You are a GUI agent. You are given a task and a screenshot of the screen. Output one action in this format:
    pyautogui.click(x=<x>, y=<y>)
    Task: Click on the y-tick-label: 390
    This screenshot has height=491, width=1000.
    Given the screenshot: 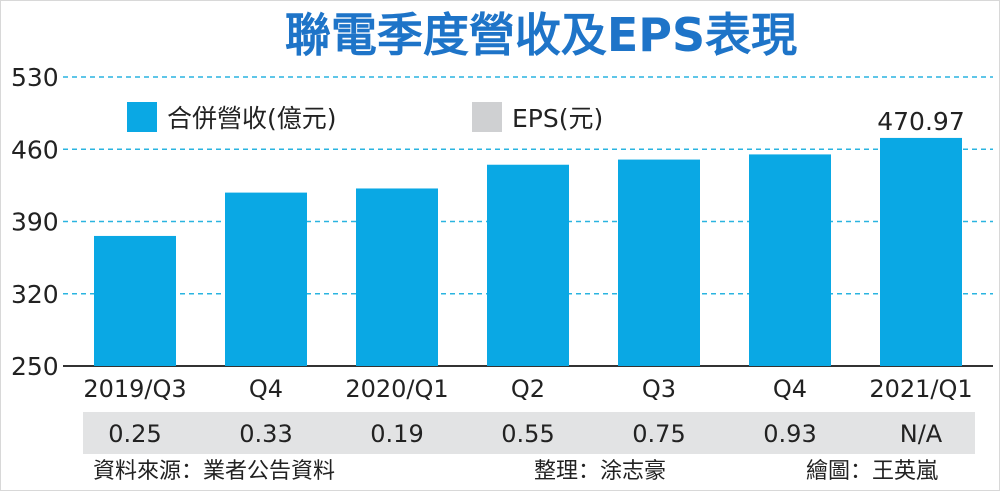 What is the action you would take?
    pyautogui.click(x=35, y=222)
    